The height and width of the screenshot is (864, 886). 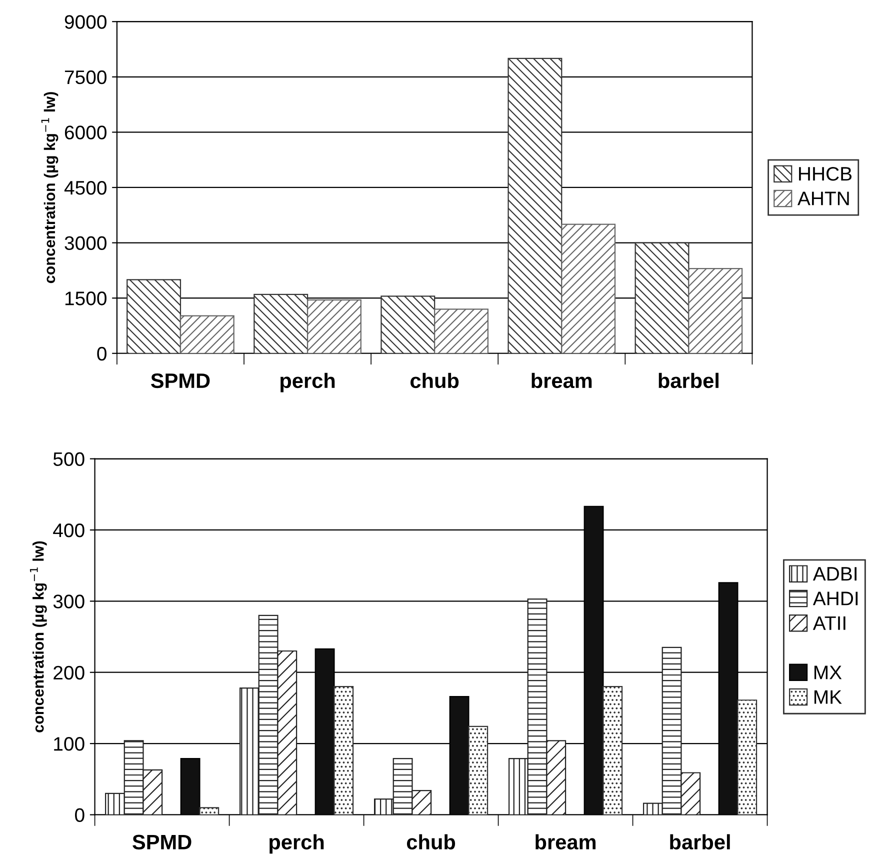 What do you see at coordinates (68, 601) in the screenshot?
I see `y-tick-label: 300` at bounding box center [68, 601].